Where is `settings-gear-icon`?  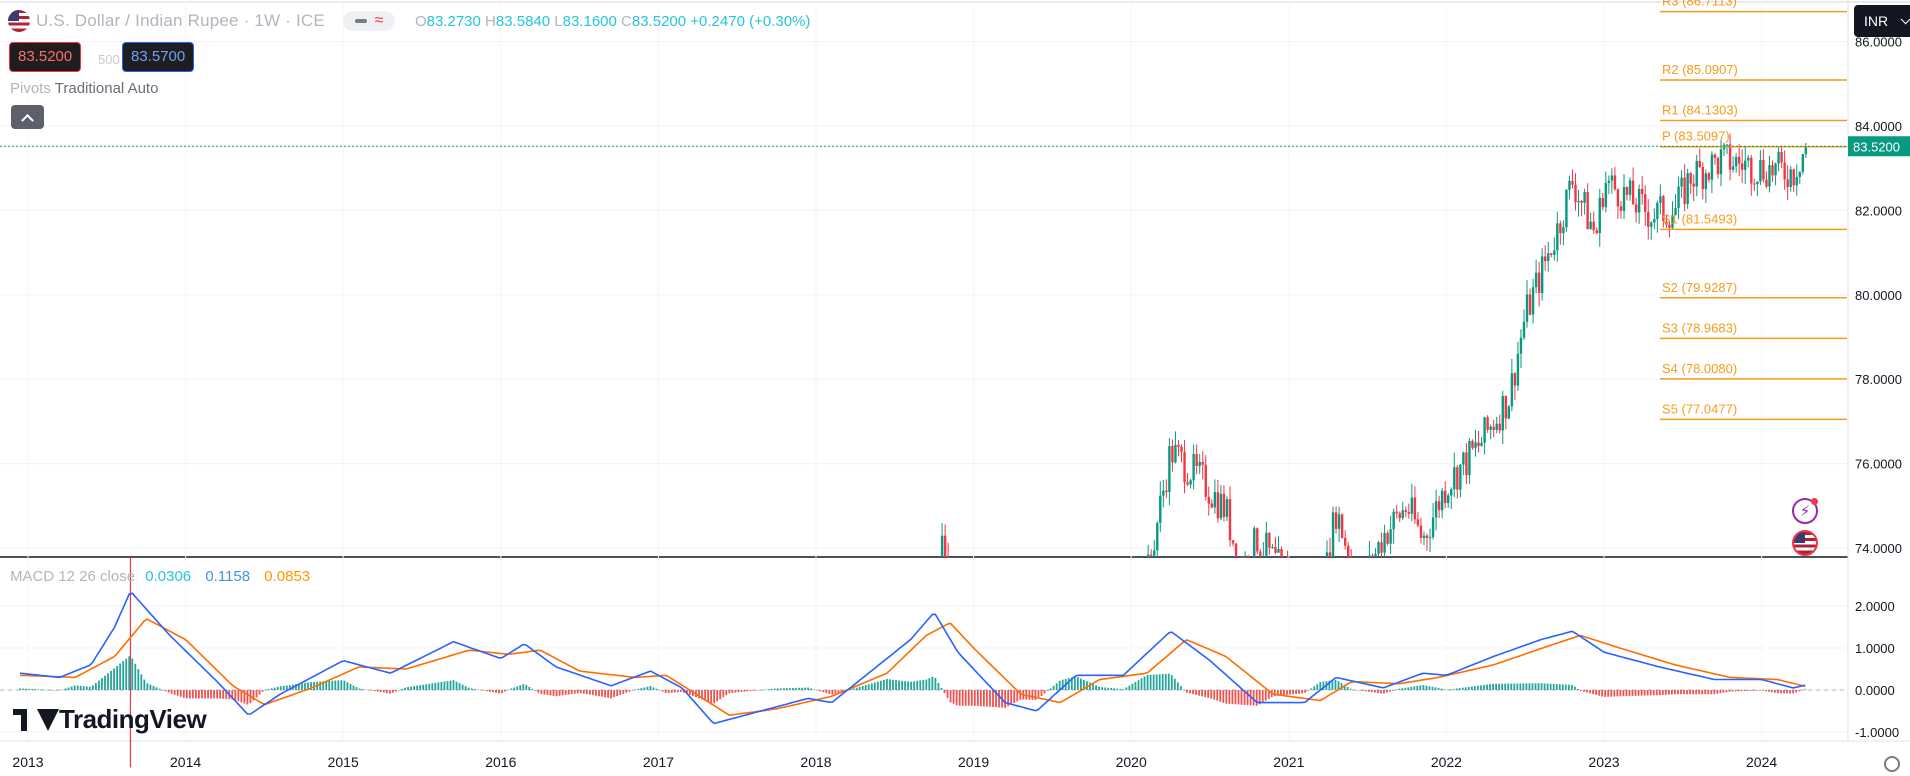
settings-gear-icon is located at coordinates (1892, 764).